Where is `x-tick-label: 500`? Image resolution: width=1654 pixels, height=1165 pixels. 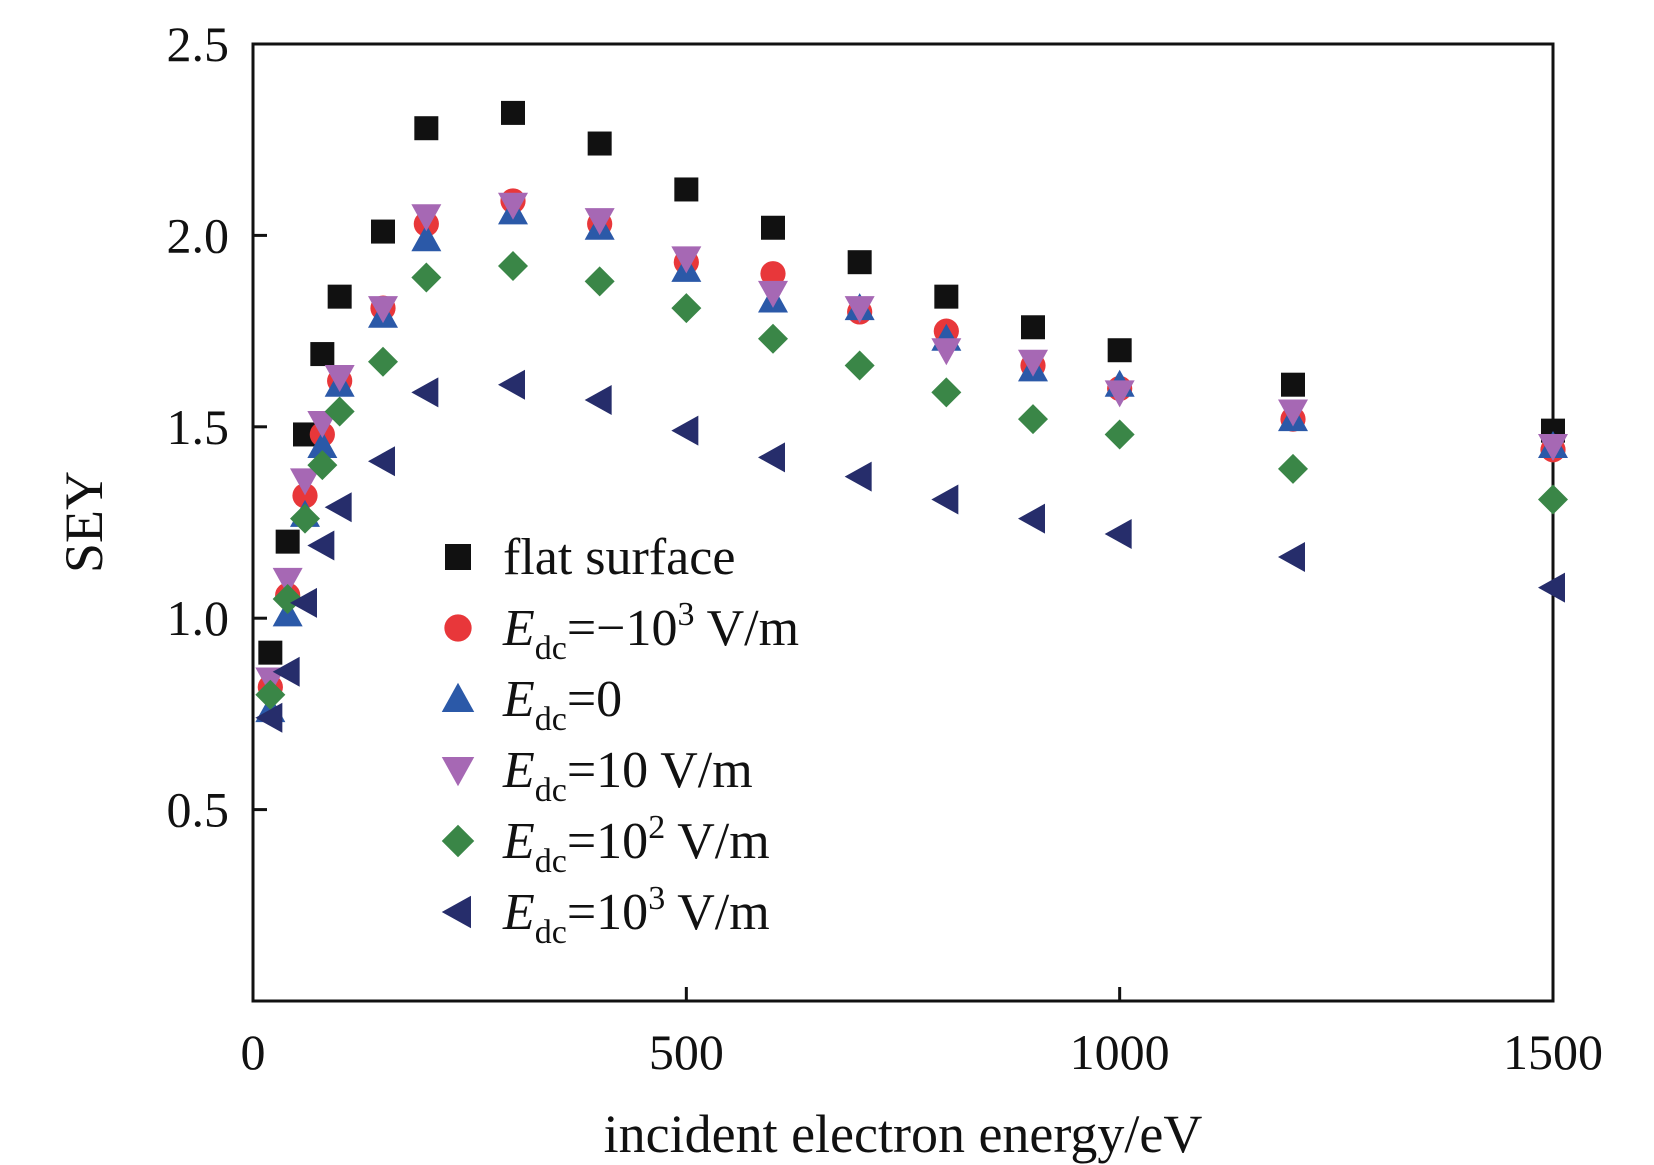
x-tick-label: 500 is located at coordinates (686, 1052).